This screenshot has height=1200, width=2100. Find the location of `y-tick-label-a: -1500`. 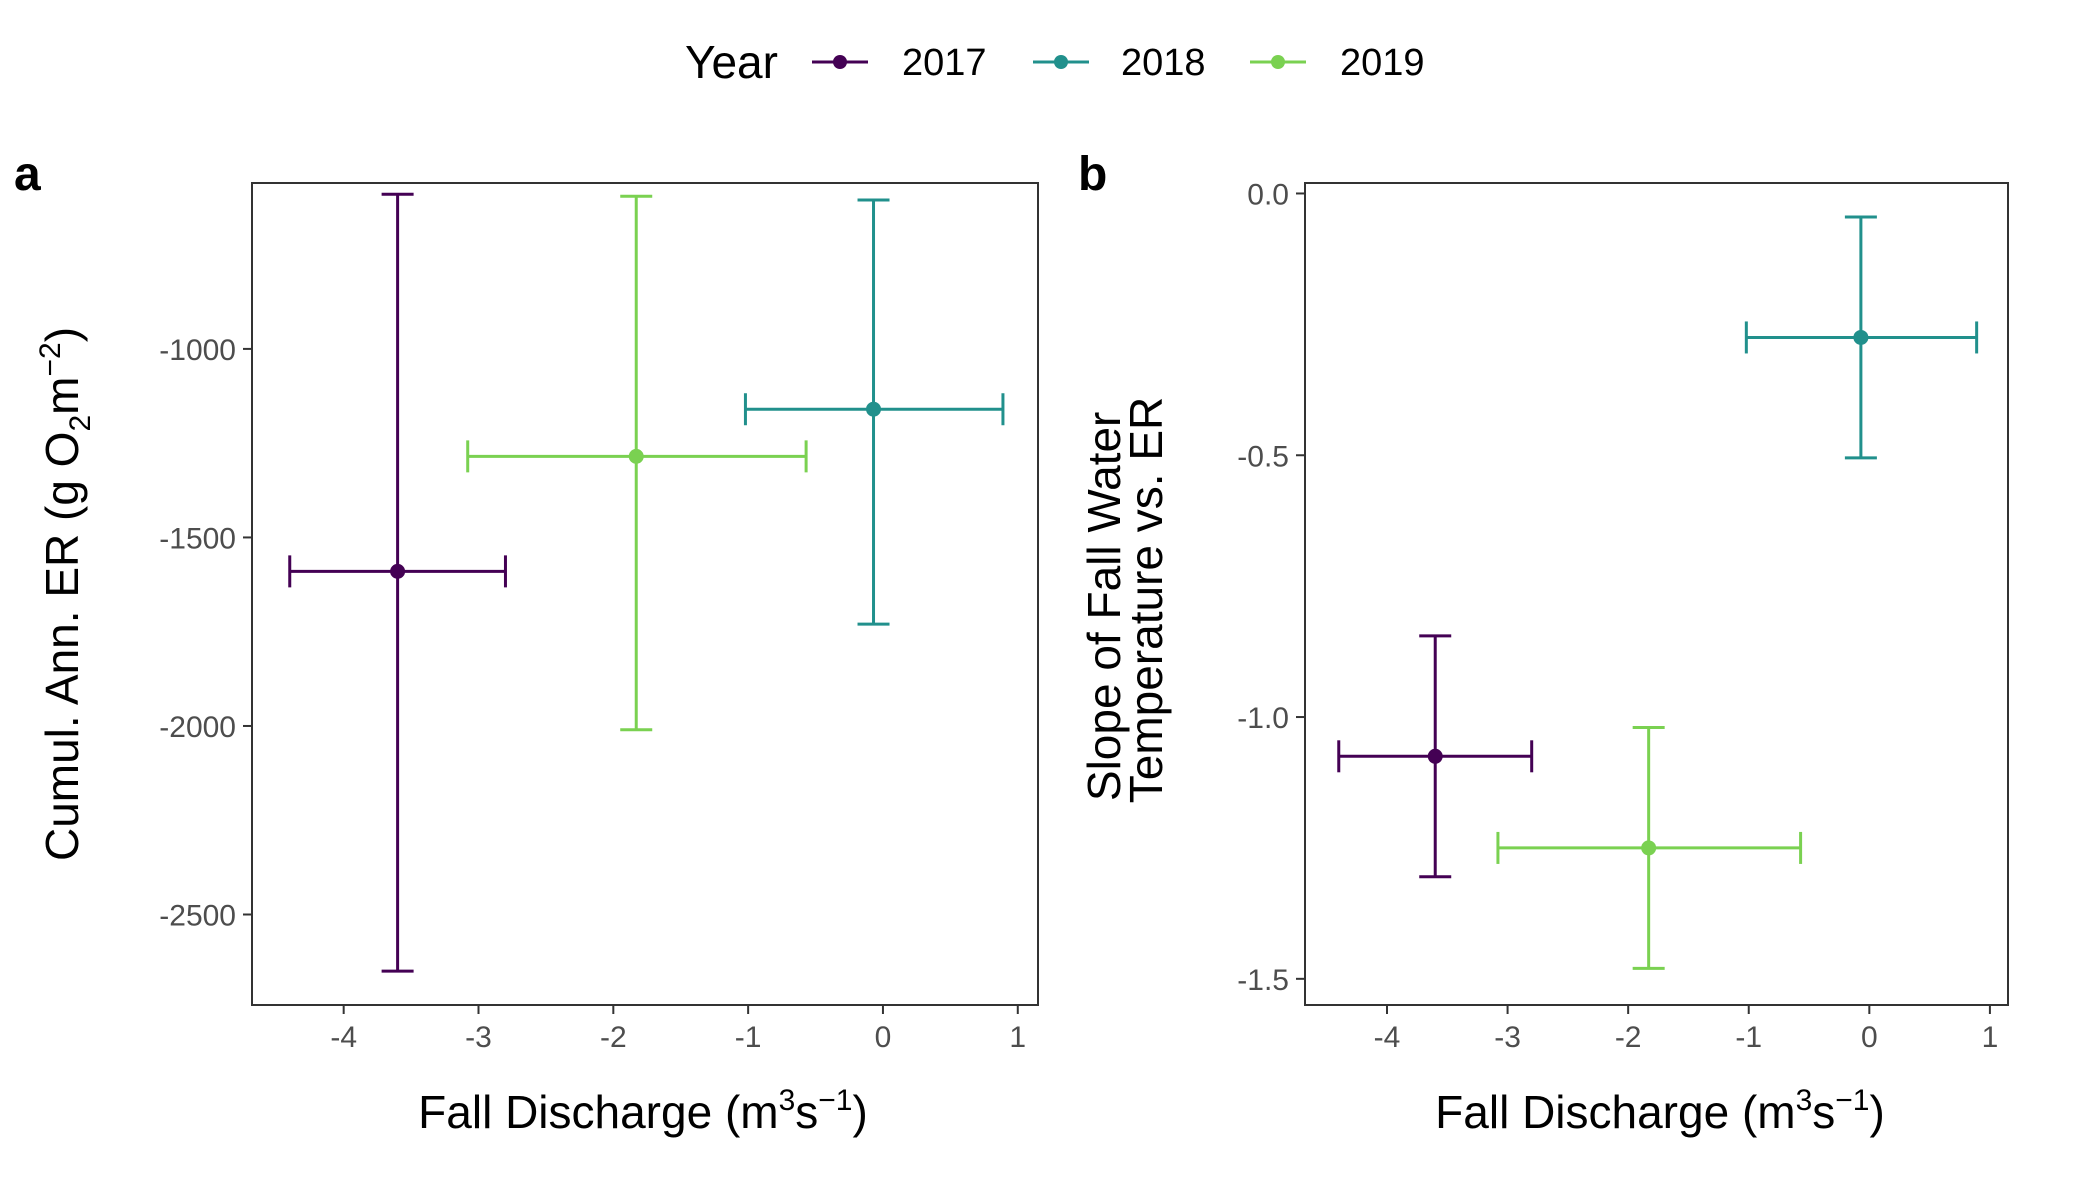

y-tick-label-a: -1500 is located at coordinates (197, 538).